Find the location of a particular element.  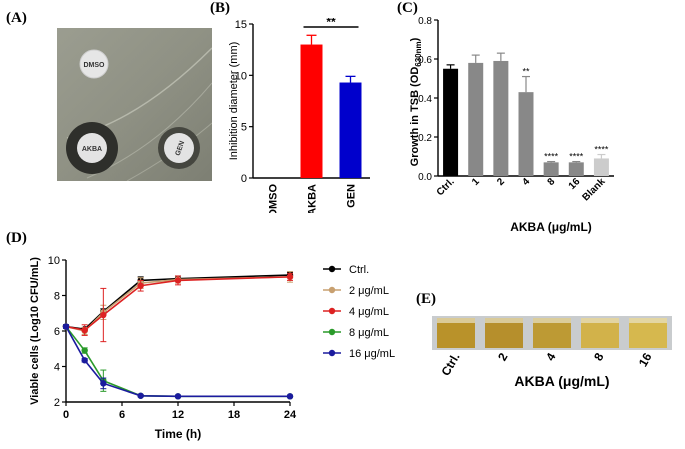

culture-tubes-photo: Ctrl. 2 4 8 16 AKBA (μg/mL) is located at coordinates (552, 352).